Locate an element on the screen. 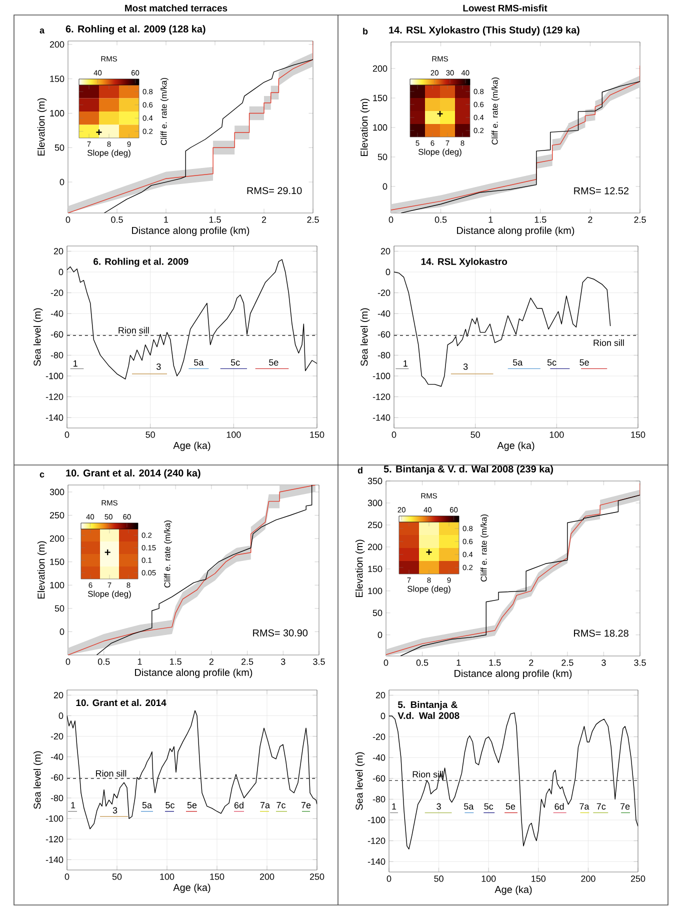 This screenshot has width=676, height=910. text: b is located at coordinates (365, 31).